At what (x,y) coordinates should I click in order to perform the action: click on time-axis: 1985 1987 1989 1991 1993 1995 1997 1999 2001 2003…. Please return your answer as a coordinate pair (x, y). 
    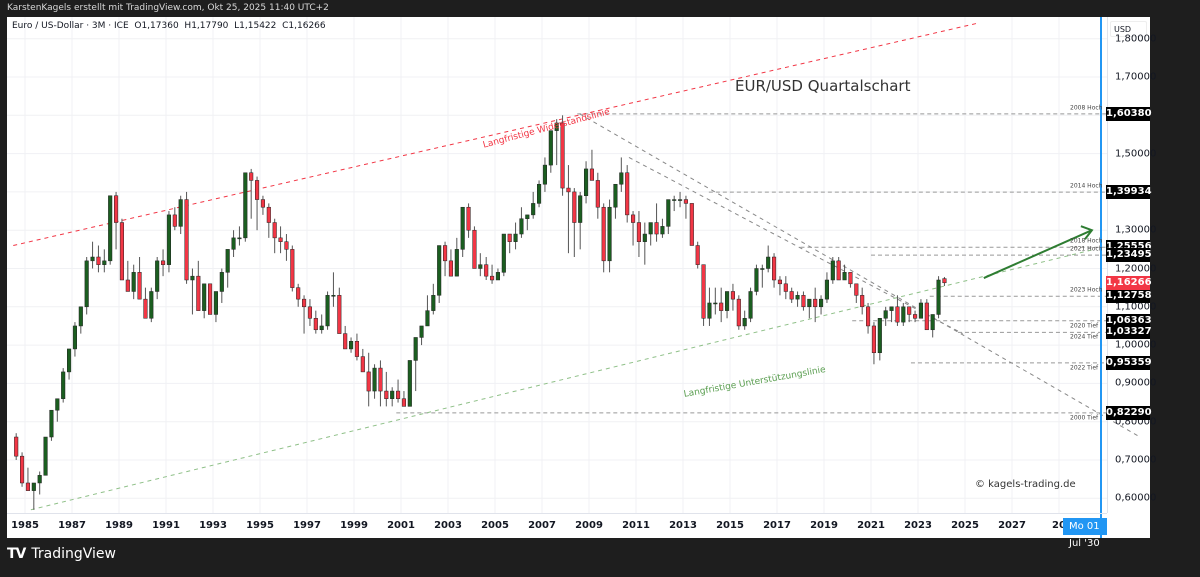
    Looking at the image, I should click on (557, 531).